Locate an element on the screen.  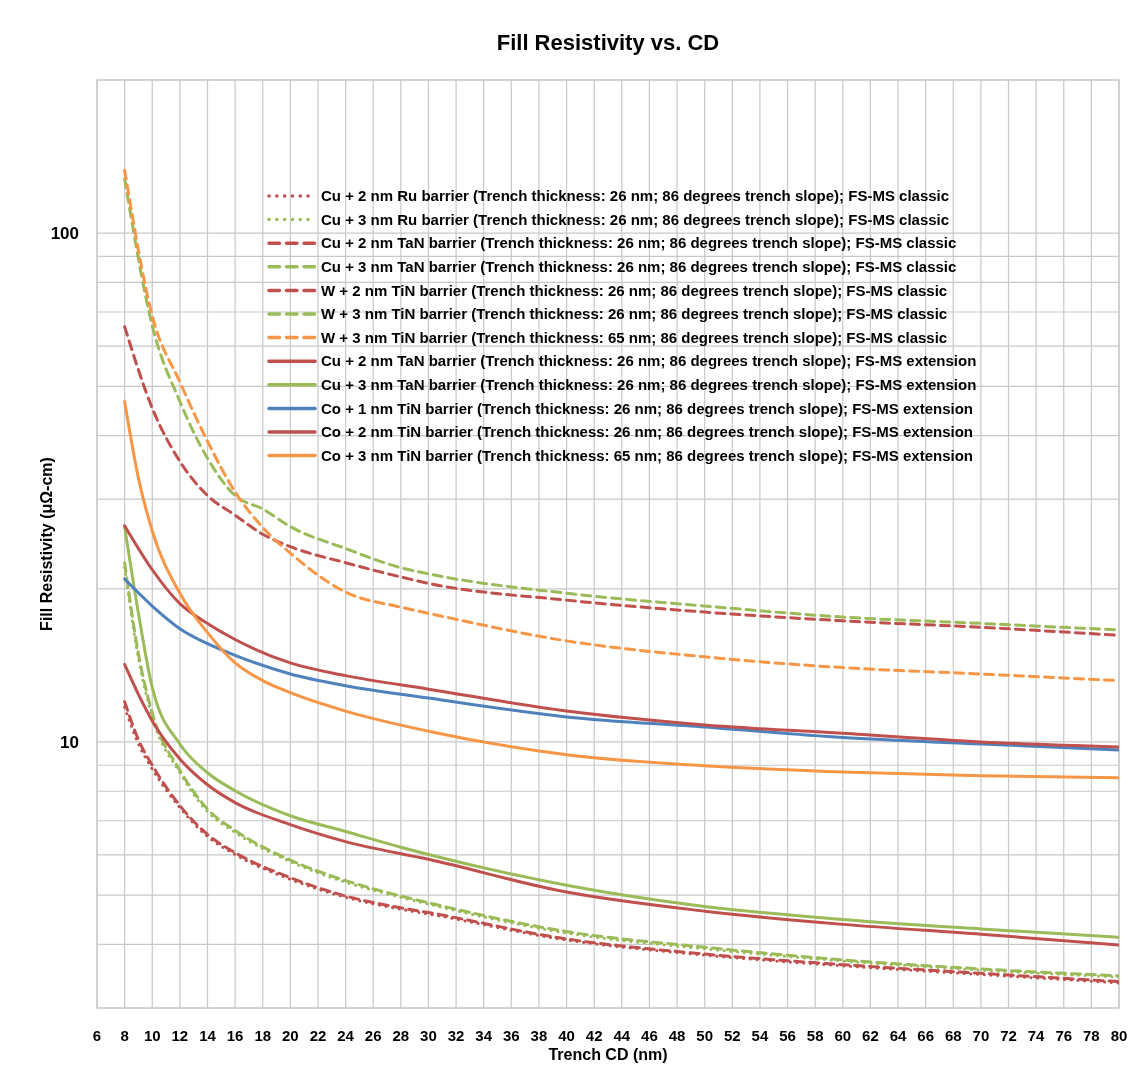
legend-label: W + 3 nm TiN barrier (Trench thickness: 26 nm; 86 degrees trench slope); FS-MS classic is located at coordinates (634, 314).